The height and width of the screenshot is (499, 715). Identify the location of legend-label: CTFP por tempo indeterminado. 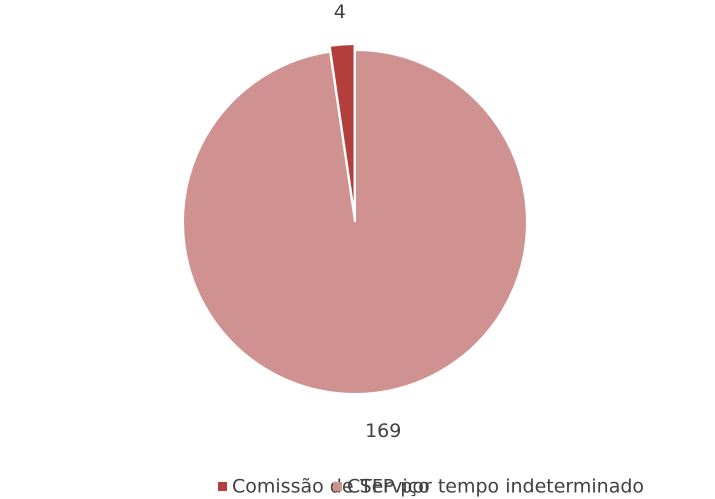
(495, 487).